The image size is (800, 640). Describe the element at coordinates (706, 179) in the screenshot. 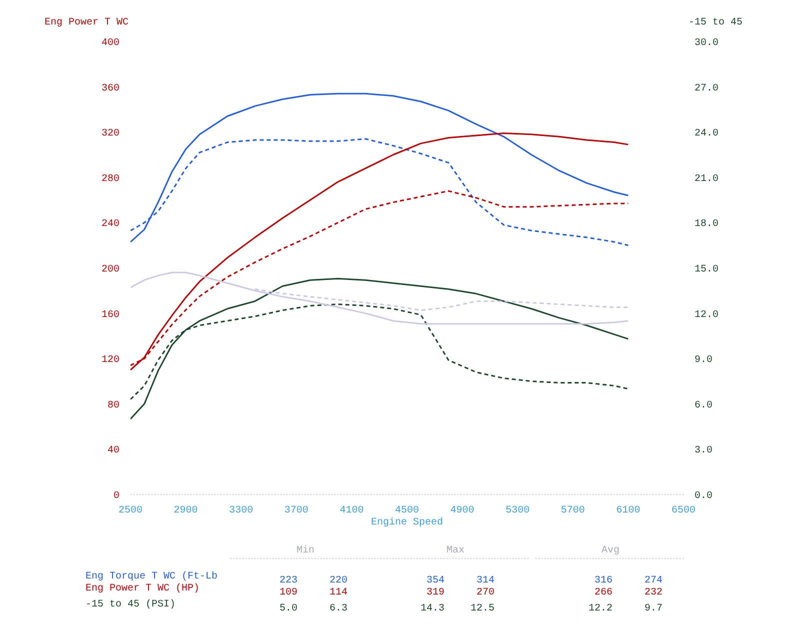

I see `y2-tick-label: 21.0` at that location.